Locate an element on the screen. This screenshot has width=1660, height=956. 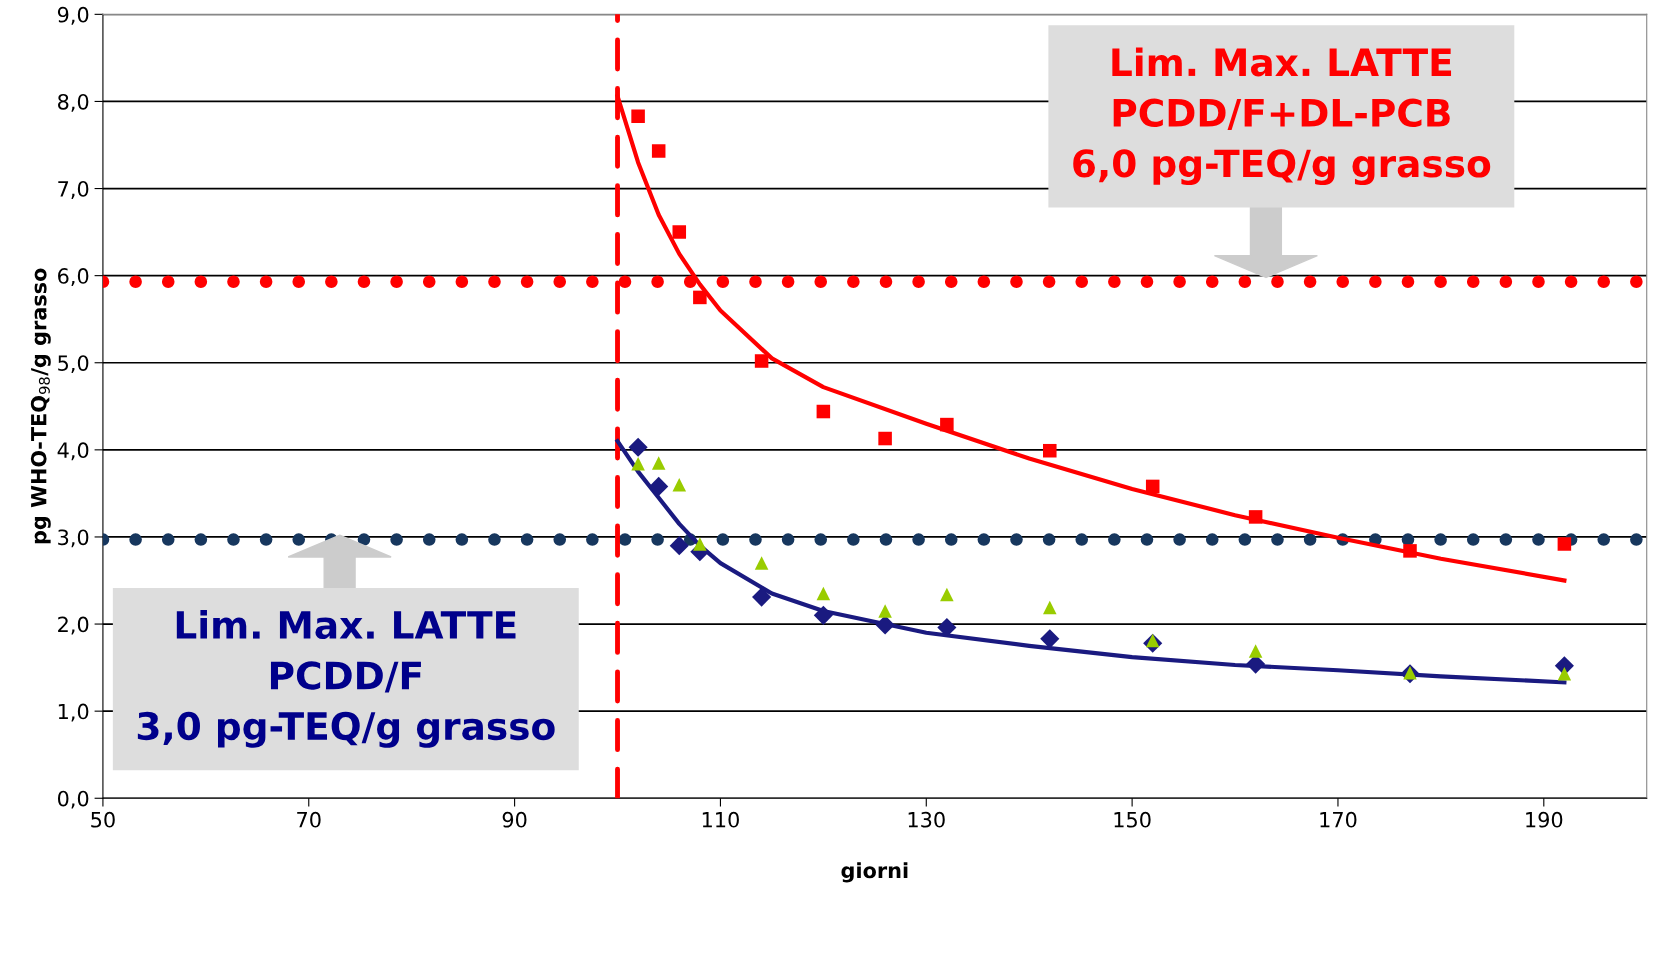
x-tick-label: 110 is located at coordinates (720, 819).